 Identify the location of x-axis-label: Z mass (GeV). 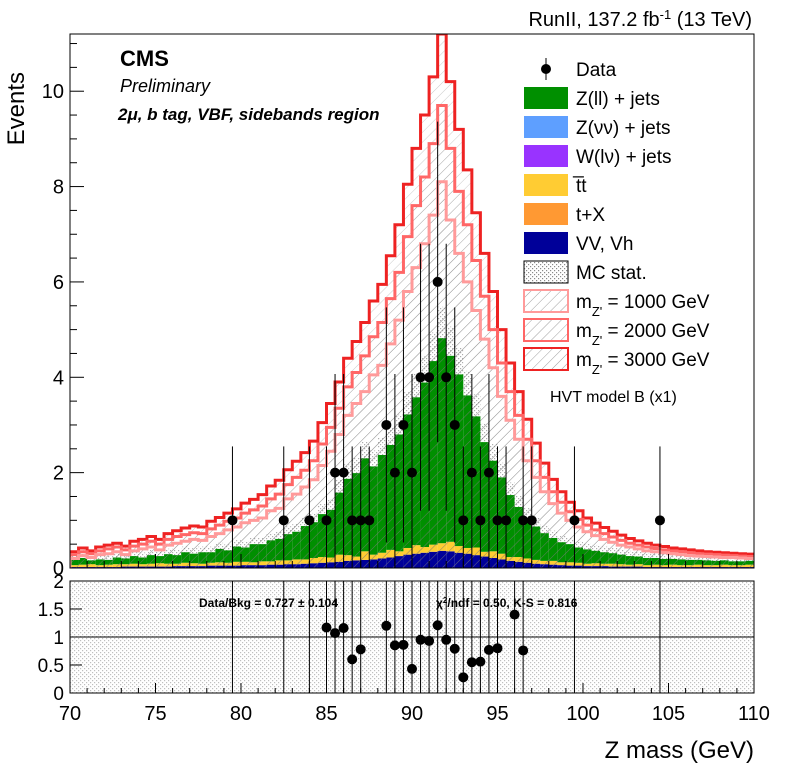
(679, 750).